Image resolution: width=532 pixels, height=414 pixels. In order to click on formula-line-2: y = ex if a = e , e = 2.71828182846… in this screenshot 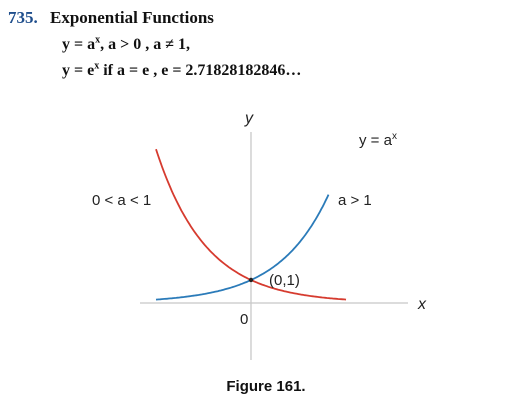, I will do `click(182, 70)`.